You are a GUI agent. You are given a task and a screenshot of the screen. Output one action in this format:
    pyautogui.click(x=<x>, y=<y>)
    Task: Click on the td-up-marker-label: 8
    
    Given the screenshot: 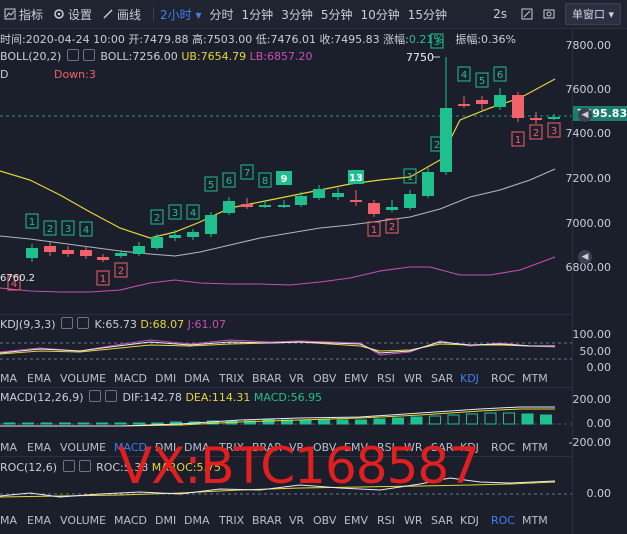 What is the action you would take?
    pyautogui.click(x=265, y=181)
    